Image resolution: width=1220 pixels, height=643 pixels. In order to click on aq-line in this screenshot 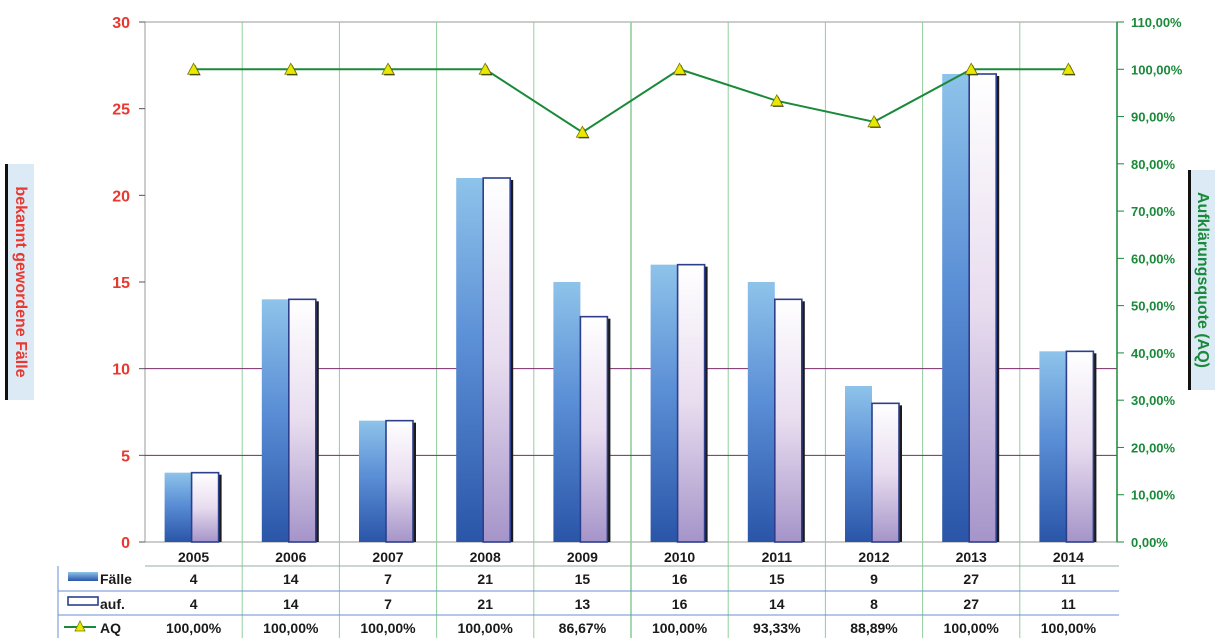, I will do `click(631, 101)`.